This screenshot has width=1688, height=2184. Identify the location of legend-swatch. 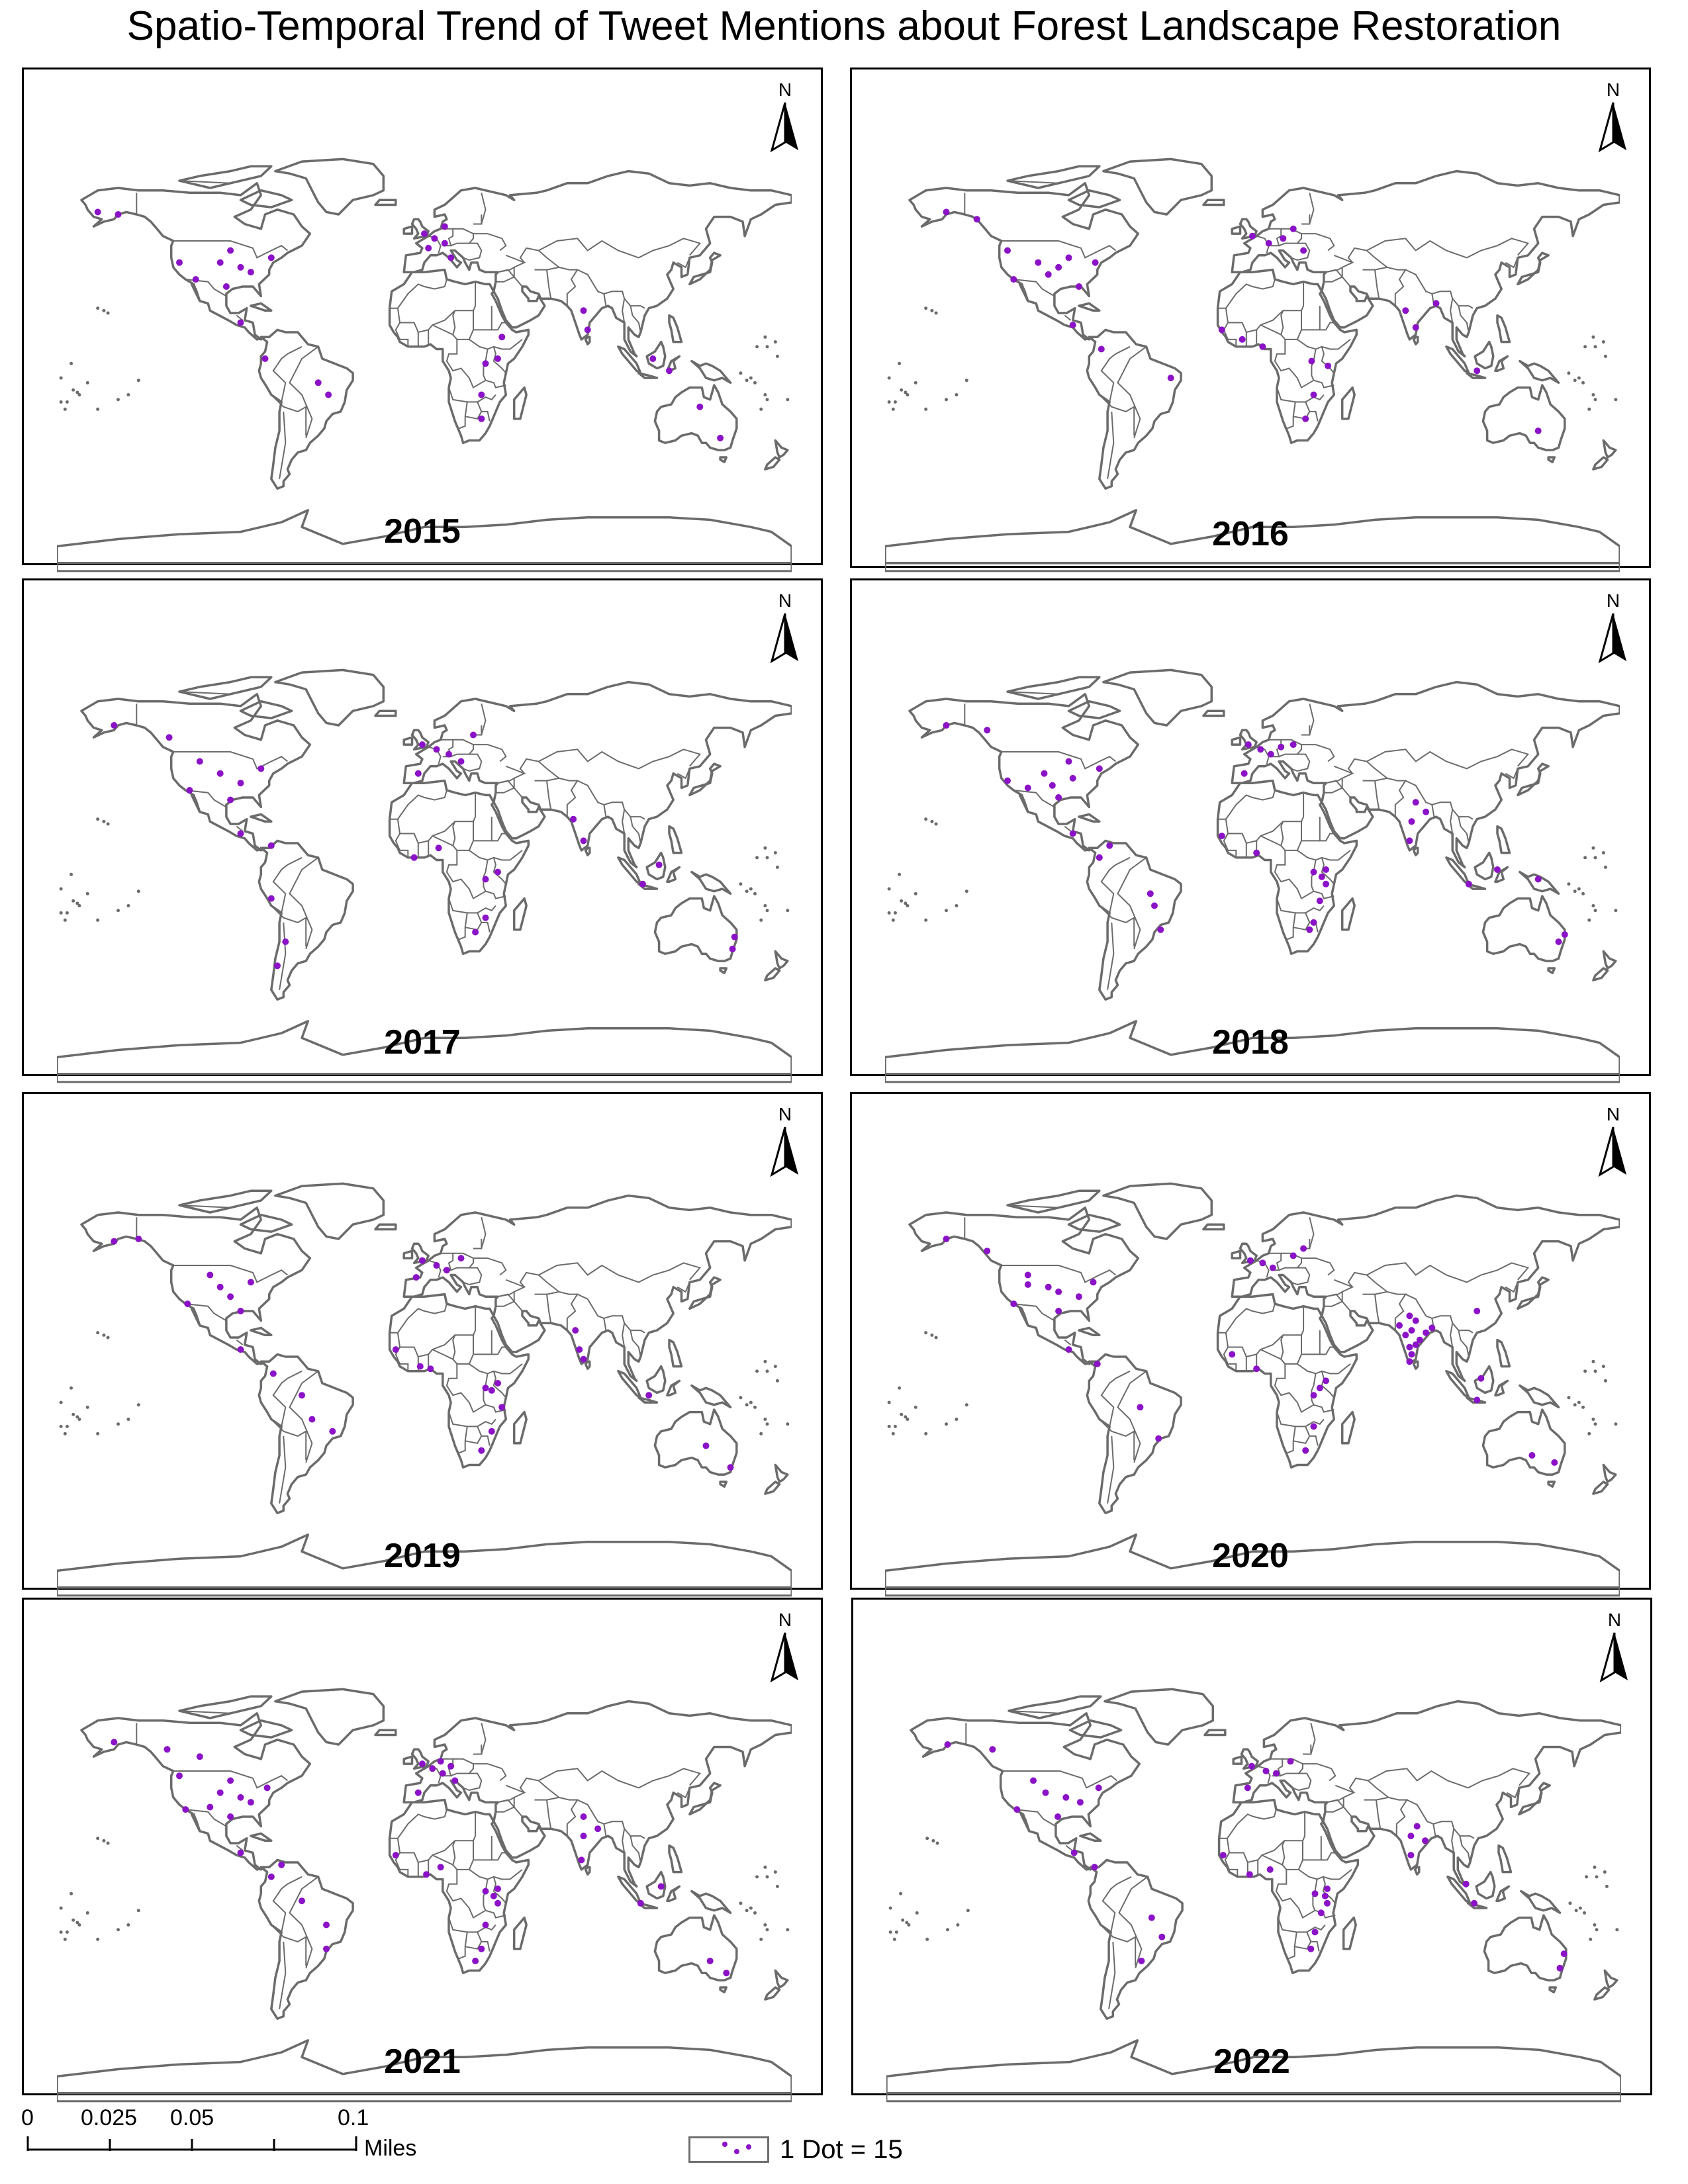
(728, 2149).